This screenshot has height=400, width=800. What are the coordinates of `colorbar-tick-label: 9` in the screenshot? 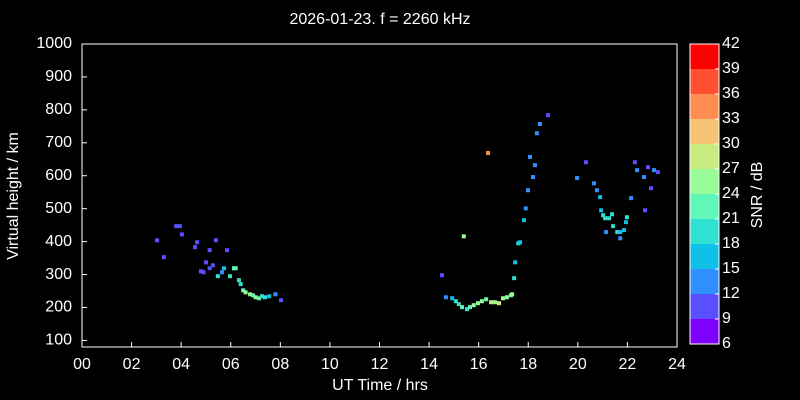 It's located at (726, 318).